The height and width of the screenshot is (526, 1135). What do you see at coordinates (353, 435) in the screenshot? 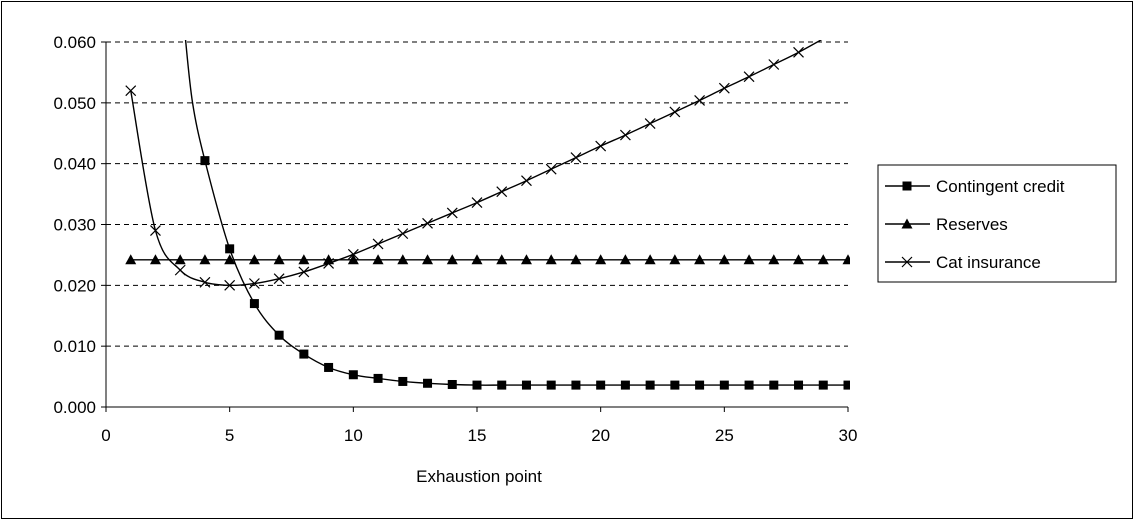
I see `x-tick-label: 10` at bounding box center [353, 435].